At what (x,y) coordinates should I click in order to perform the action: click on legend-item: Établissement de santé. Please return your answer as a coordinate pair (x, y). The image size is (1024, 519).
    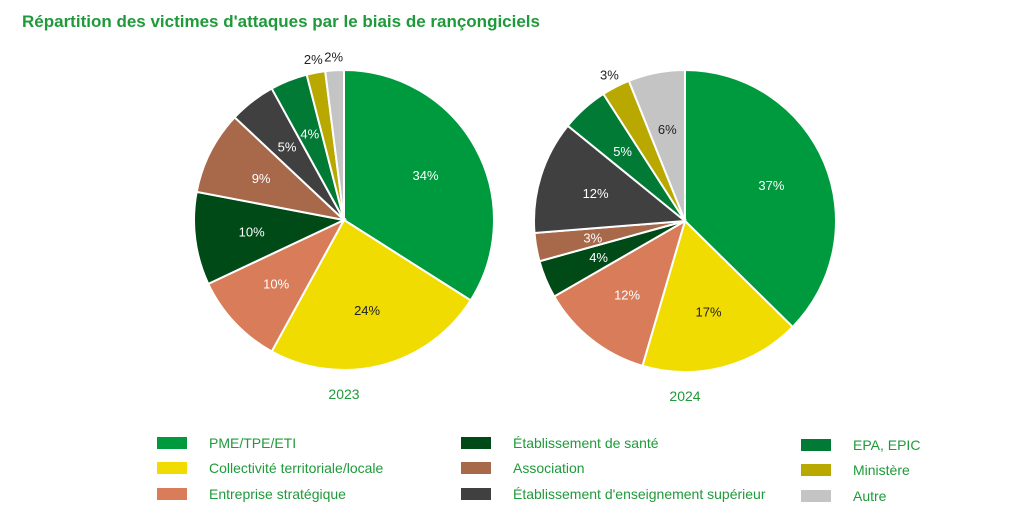
    Looking at the image, I should click on (560, 443).